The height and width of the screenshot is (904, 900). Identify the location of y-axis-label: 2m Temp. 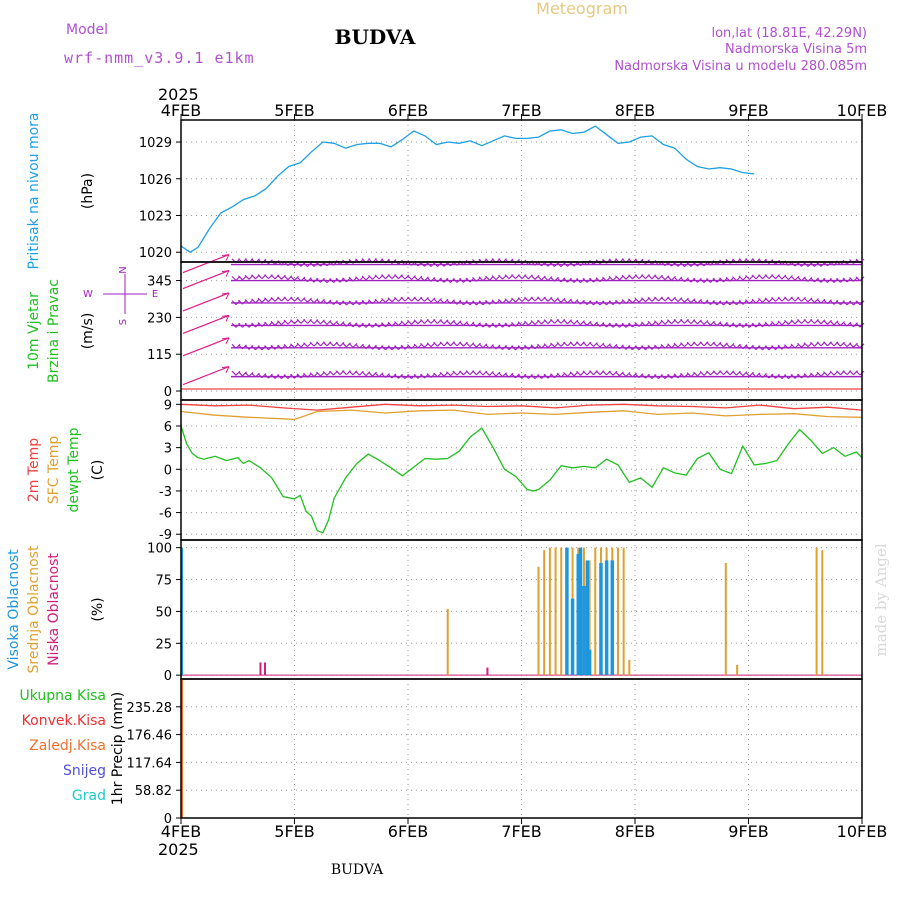
(34, 470).